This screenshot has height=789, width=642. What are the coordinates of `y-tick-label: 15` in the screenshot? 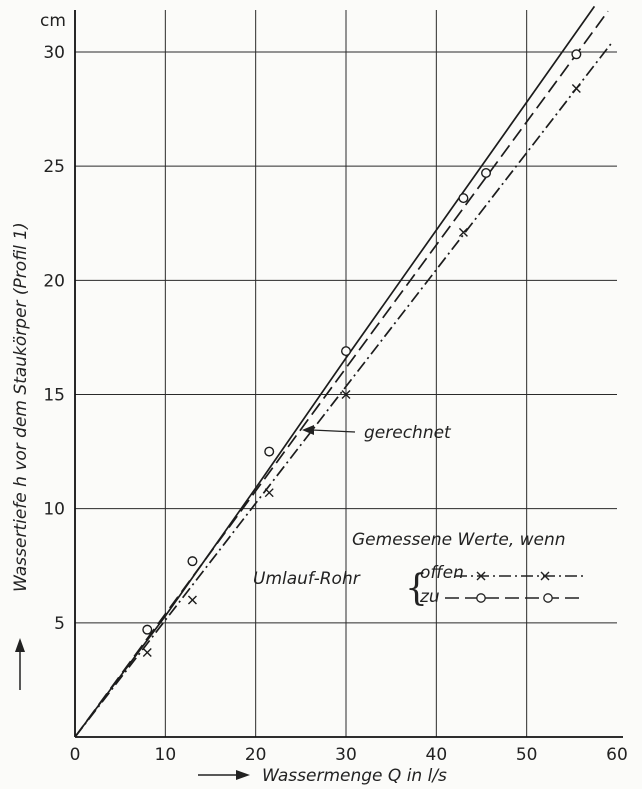 It's located at (54, 396).